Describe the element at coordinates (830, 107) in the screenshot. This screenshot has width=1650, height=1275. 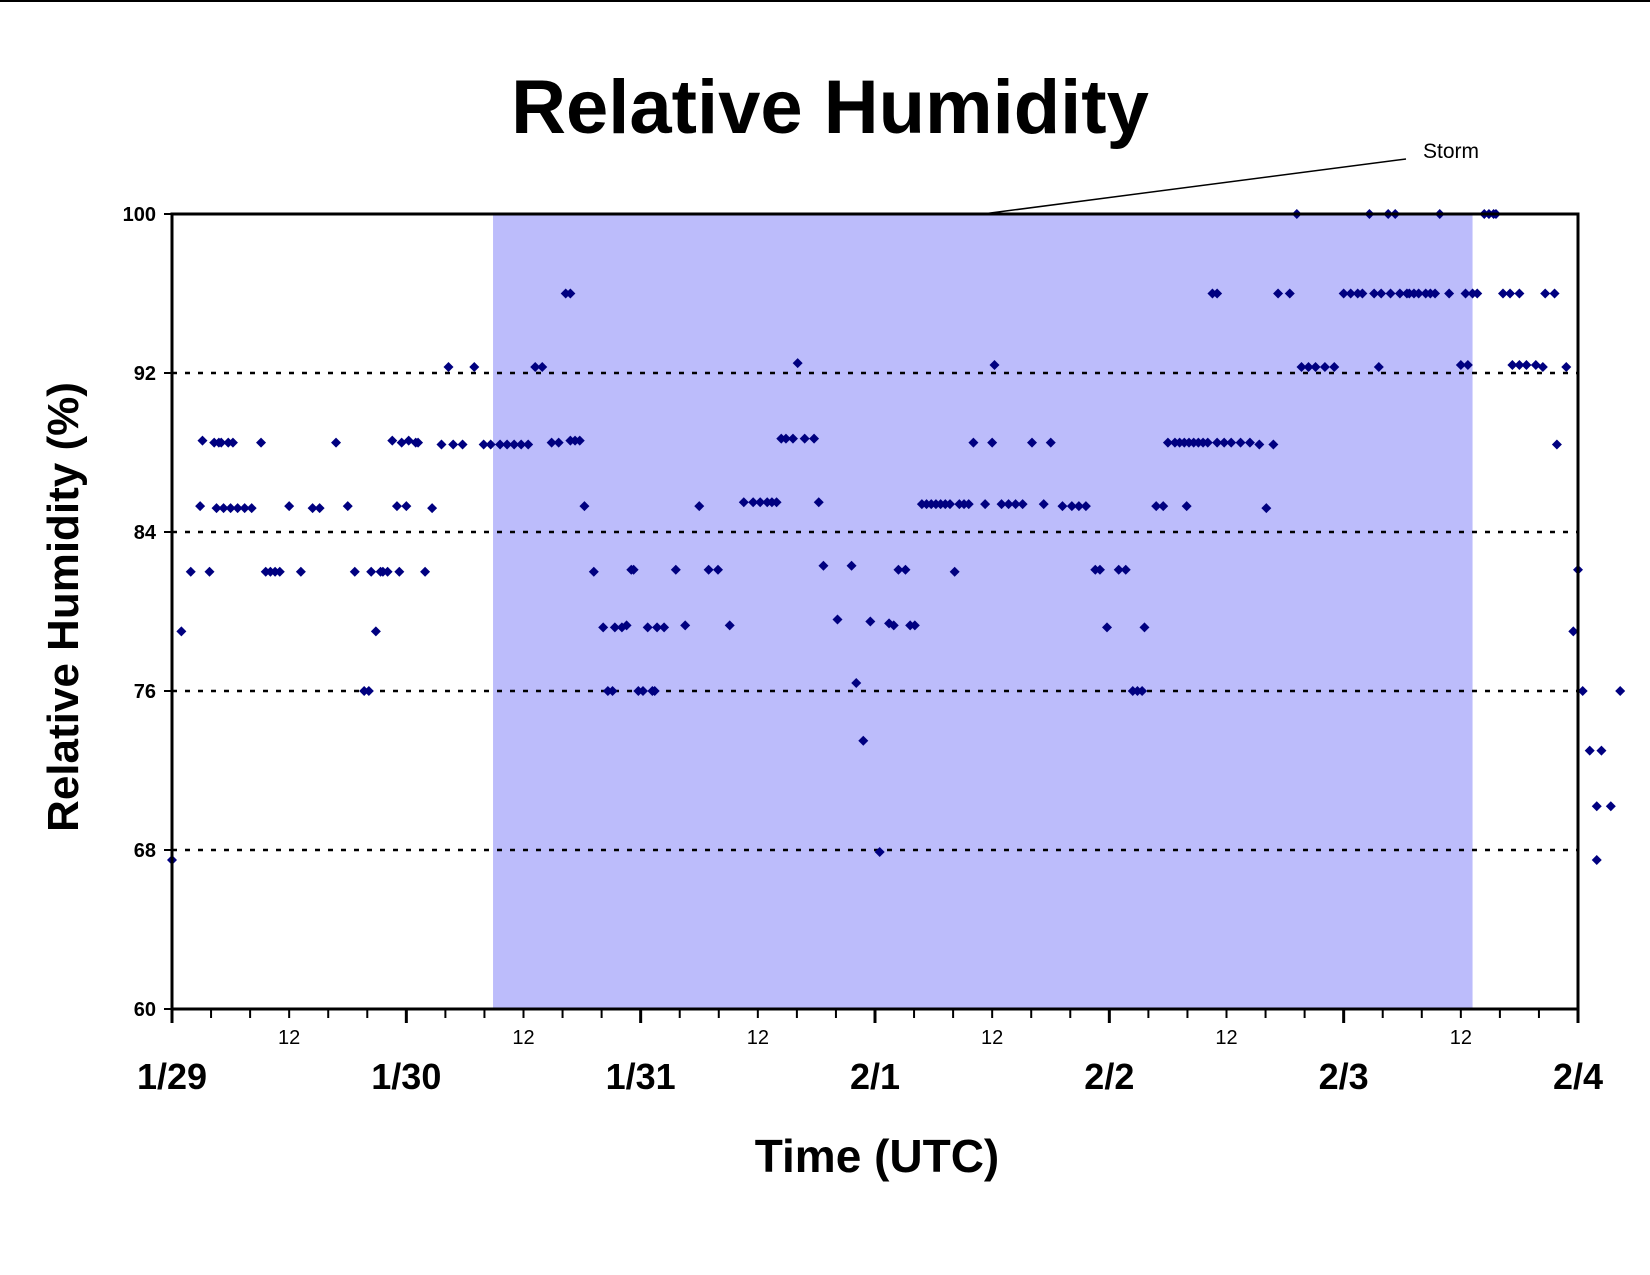
I see `chart-title: Relative Humidity` at that location.